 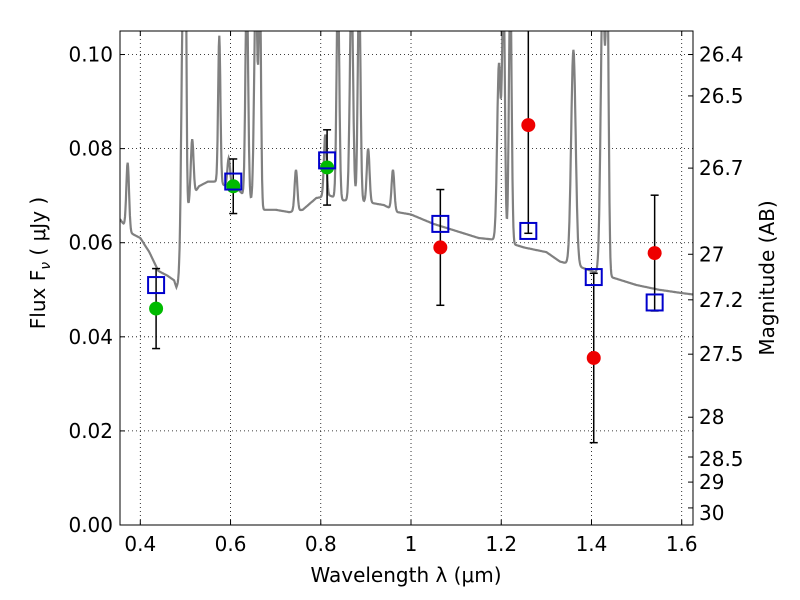 What do you see at coordinates (721, 459) in the screenshot?
I see `y2-tick-label: 28.5` at bounding box center [721, 459].